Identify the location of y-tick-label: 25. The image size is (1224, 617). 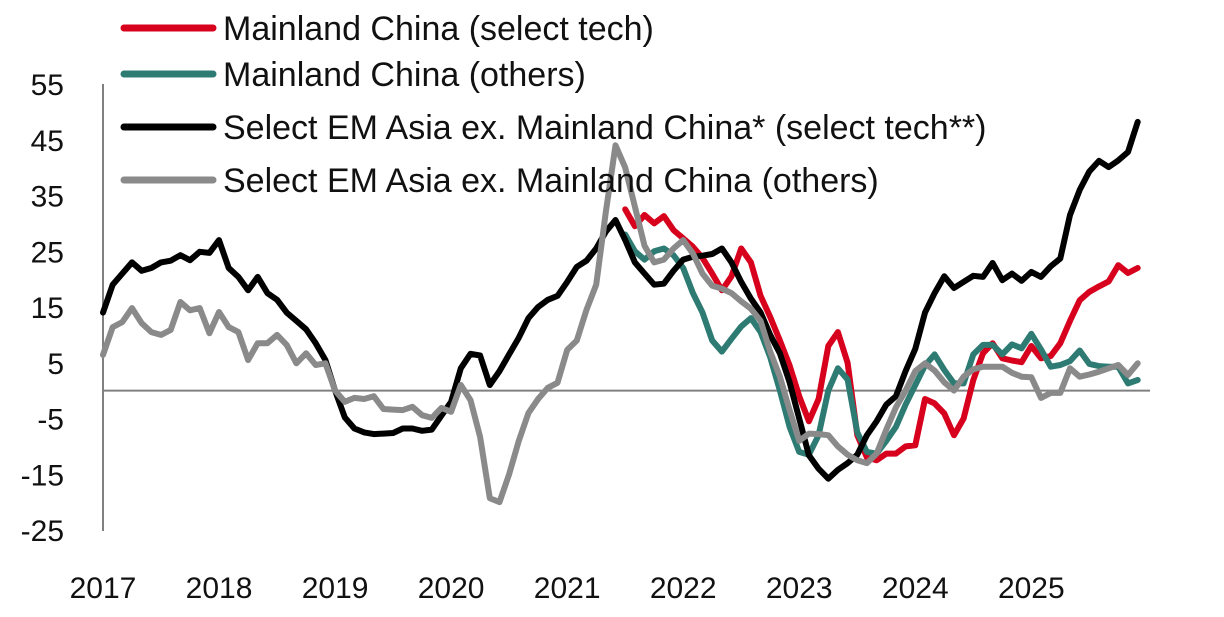
(47, 252).